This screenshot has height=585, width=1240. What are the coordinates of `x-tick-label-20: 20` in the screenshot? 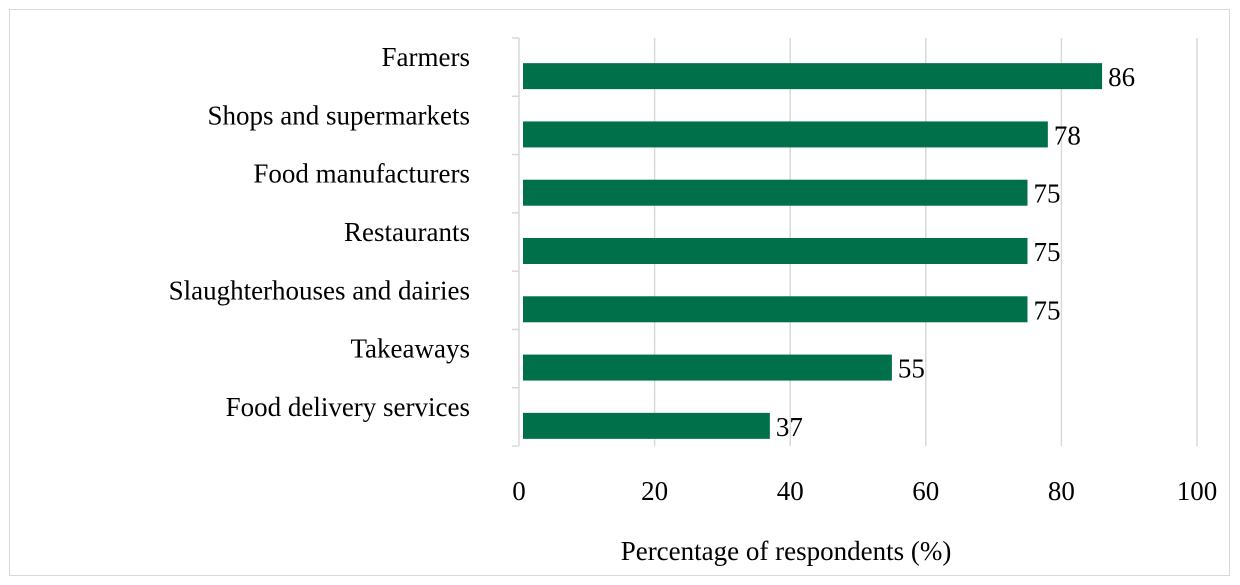 It's located at (654, 491).